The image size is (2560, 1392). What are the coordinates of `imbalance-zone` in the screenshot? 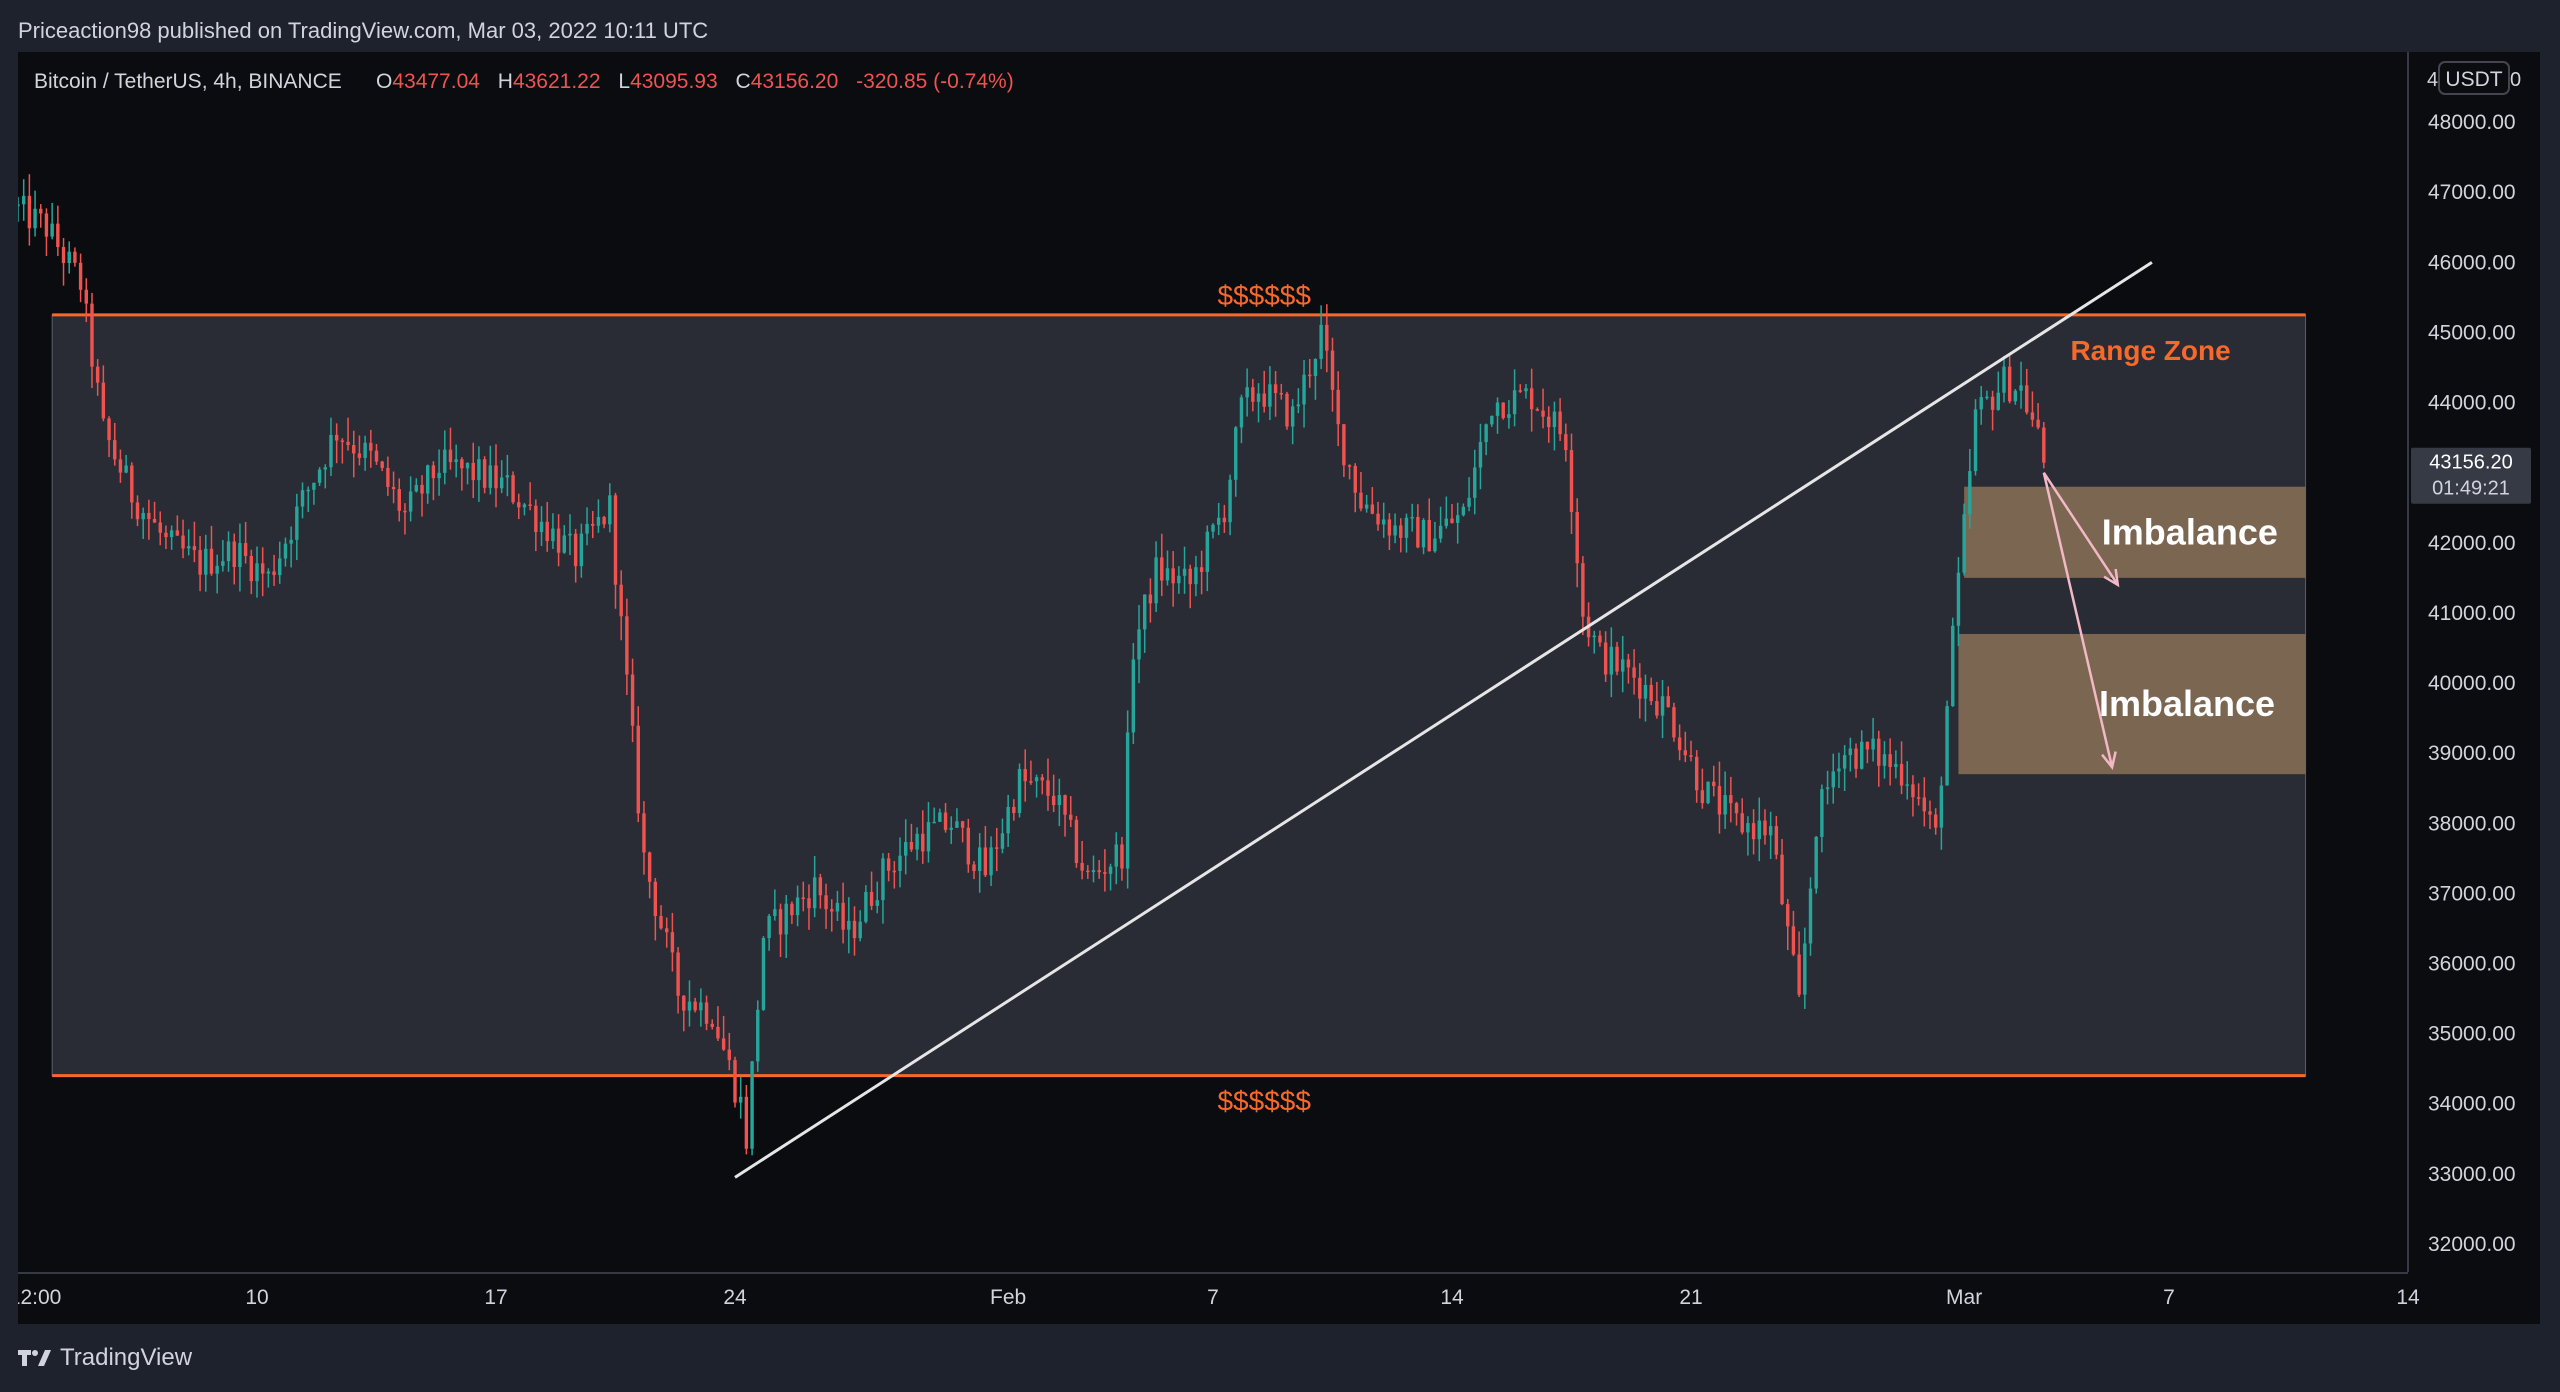 It's located at (2135, 532).